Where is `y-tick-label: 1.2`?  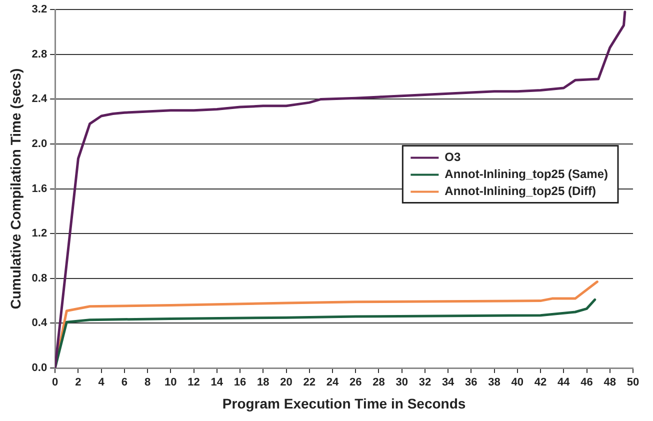
y-tick-label: 1.2 is located at coordinates (40, 234).